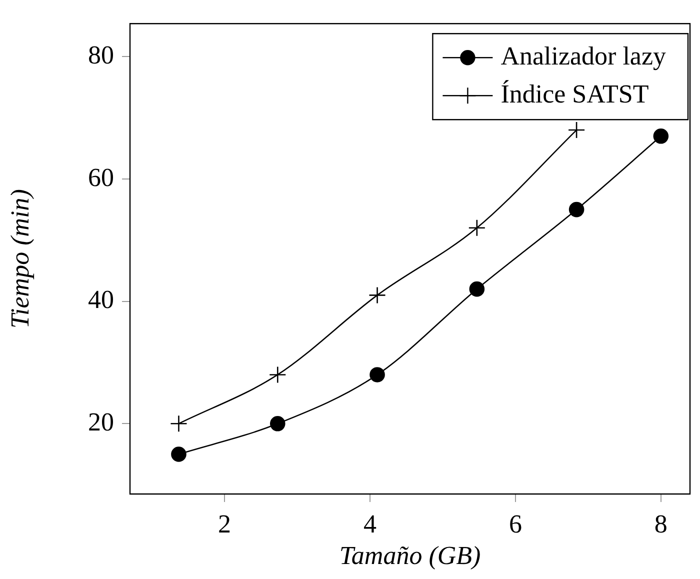 Image resolution: width=700 pixels, height=579 pixels. I want to click on y-axis-title: Tiempo (min), so click(19, 258).